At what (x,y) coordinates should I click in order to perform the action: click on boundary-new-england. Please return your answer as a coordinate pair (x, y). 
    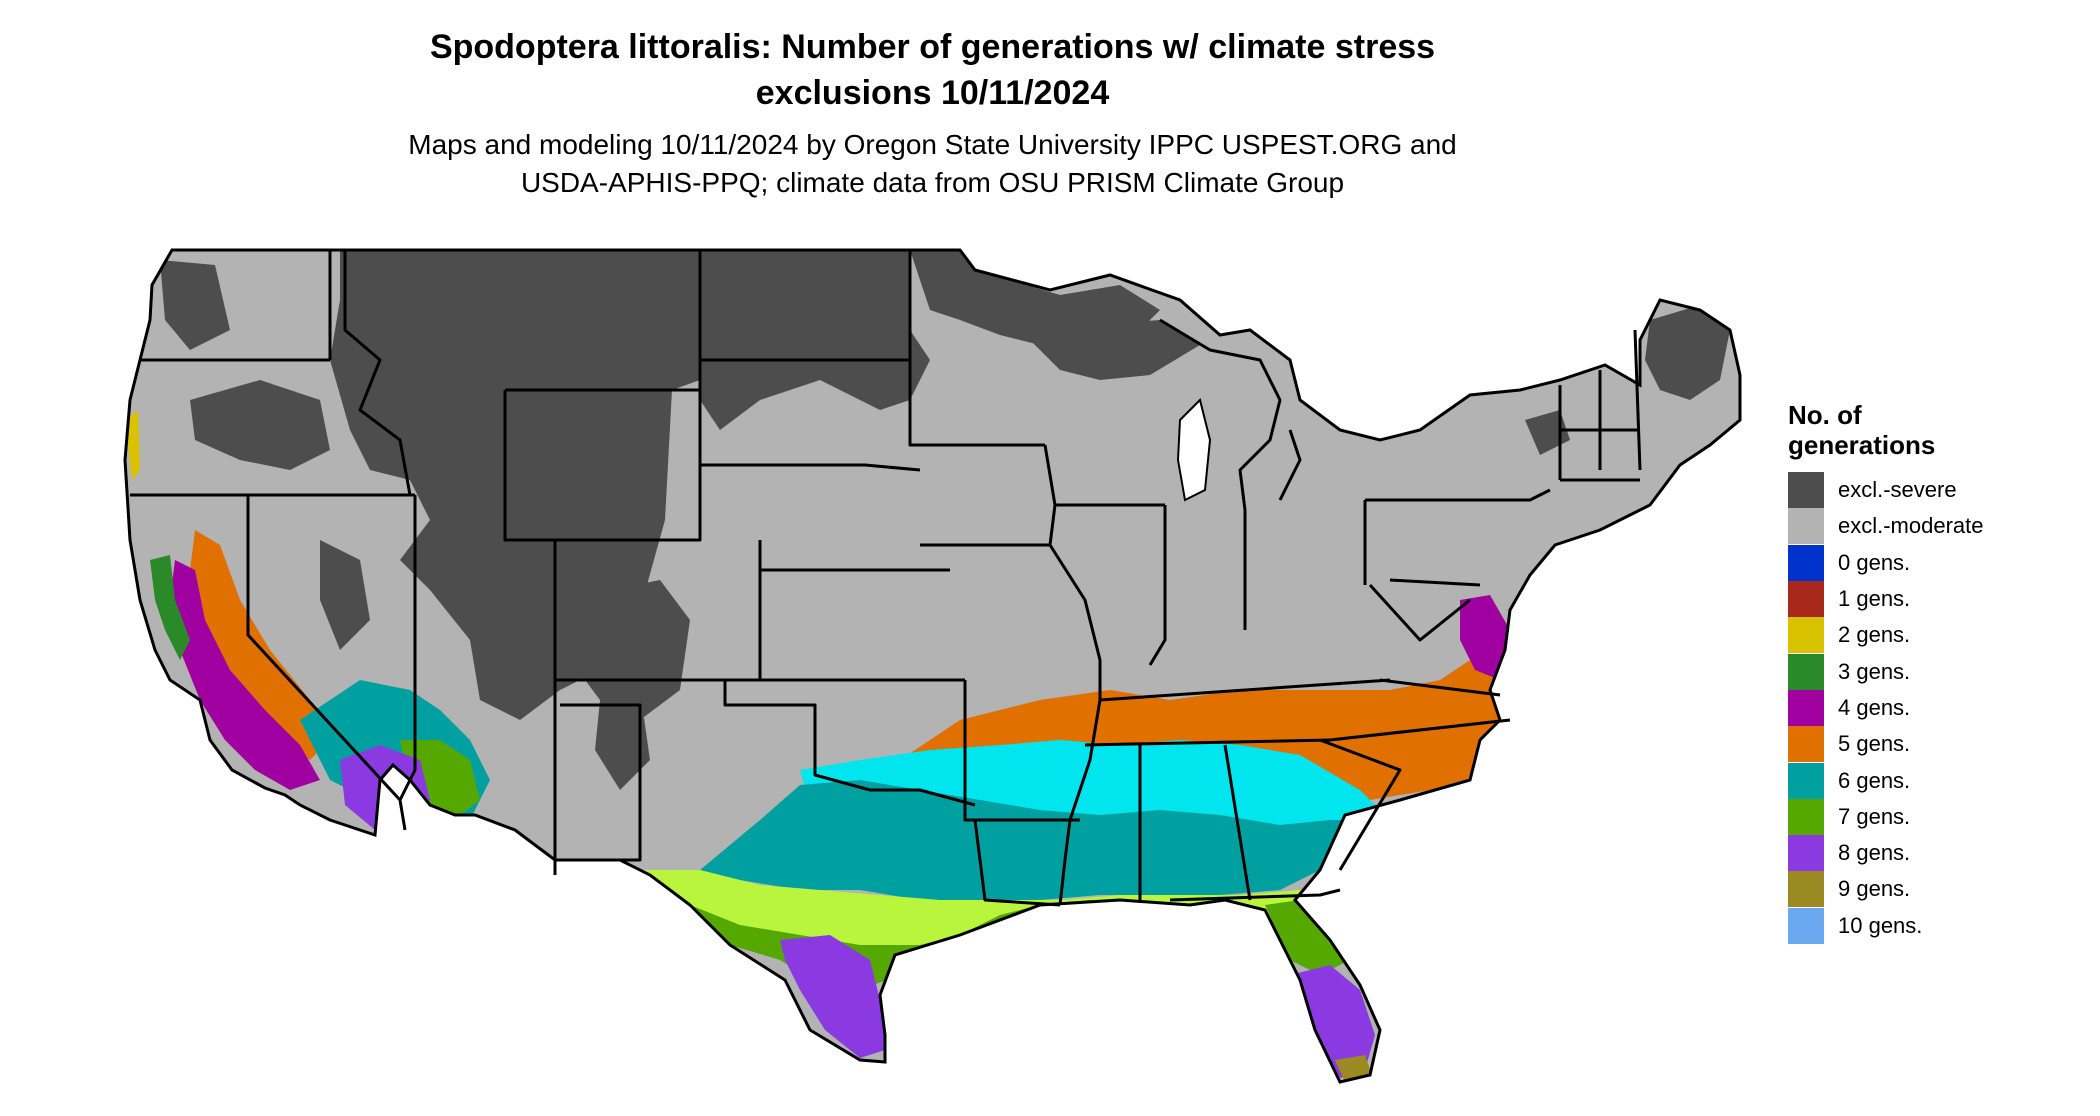
    Looking at the image, I should click on (1600, 405).